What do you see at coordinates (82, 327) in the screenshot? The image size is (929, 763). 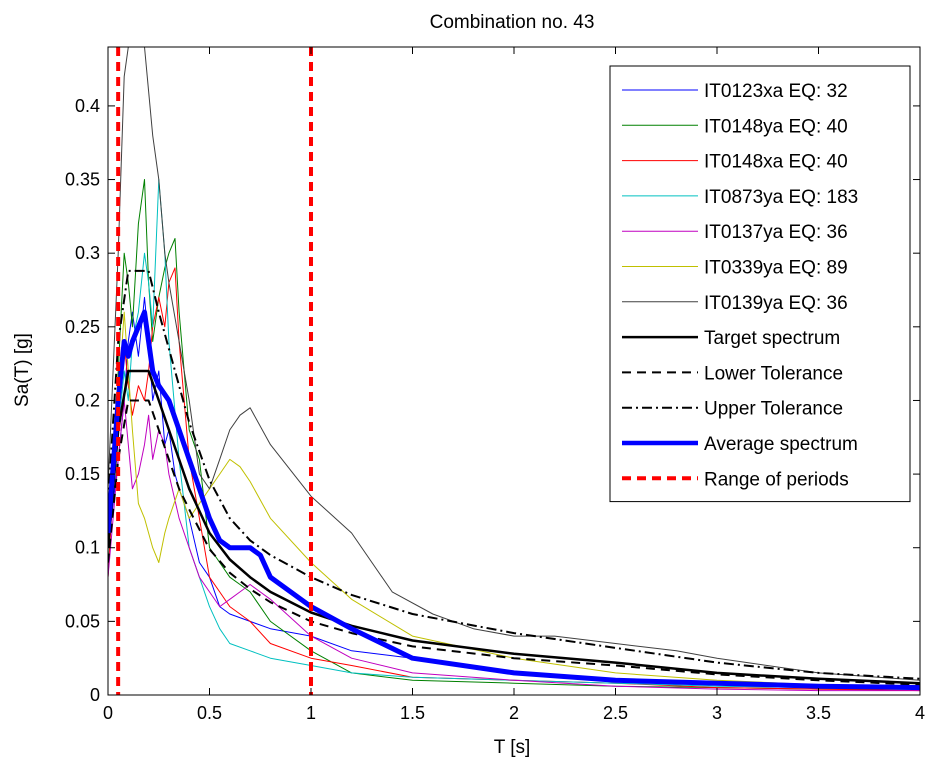 I see `y-tick-label: 0.25` at bounding box center [82, 327].